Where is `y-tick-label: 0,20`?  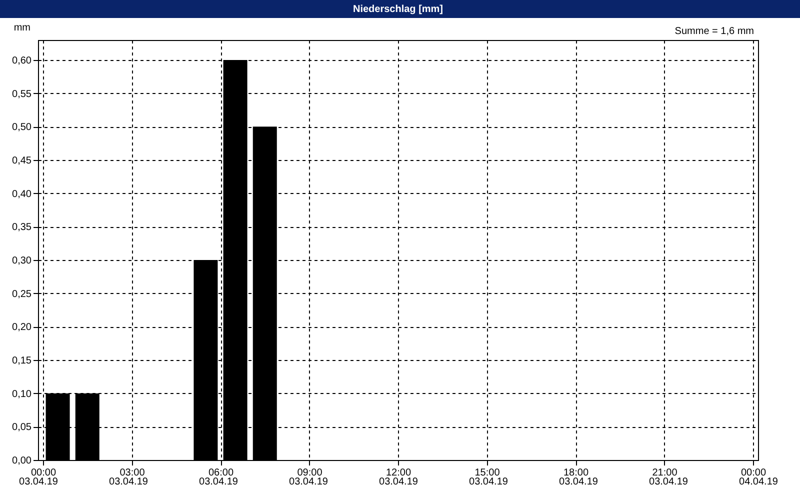
y-tick-label: 0,20 is located at coordinates (22, 328).